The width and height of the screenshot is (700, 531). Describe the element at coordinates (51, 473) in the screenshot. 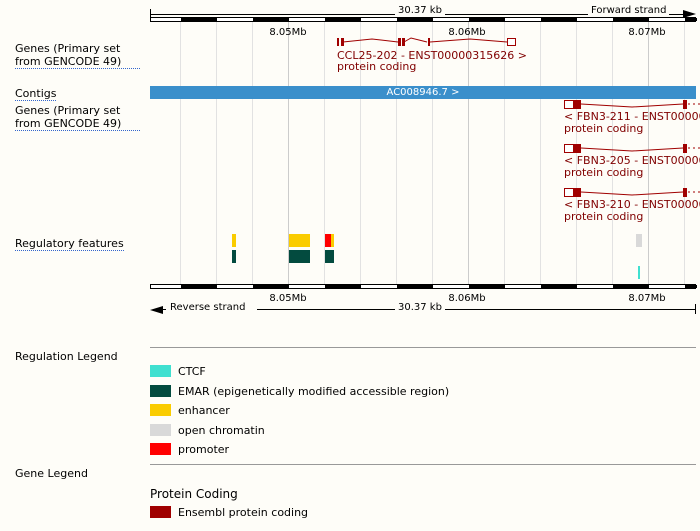

I see `gene-legend-title: Gene Legend` at that location.